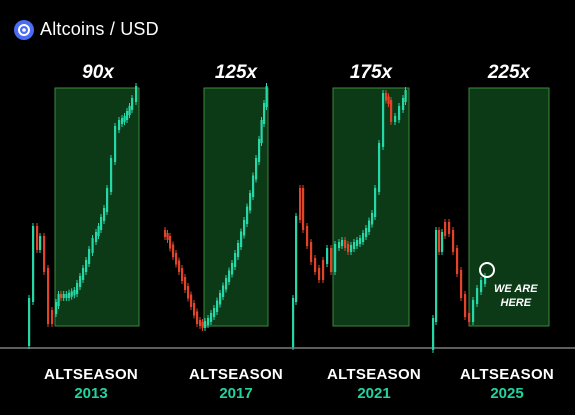  Describe the element at coordinates (371, 207) in the screenshot. I see `altseason-zone-2021` at that location.